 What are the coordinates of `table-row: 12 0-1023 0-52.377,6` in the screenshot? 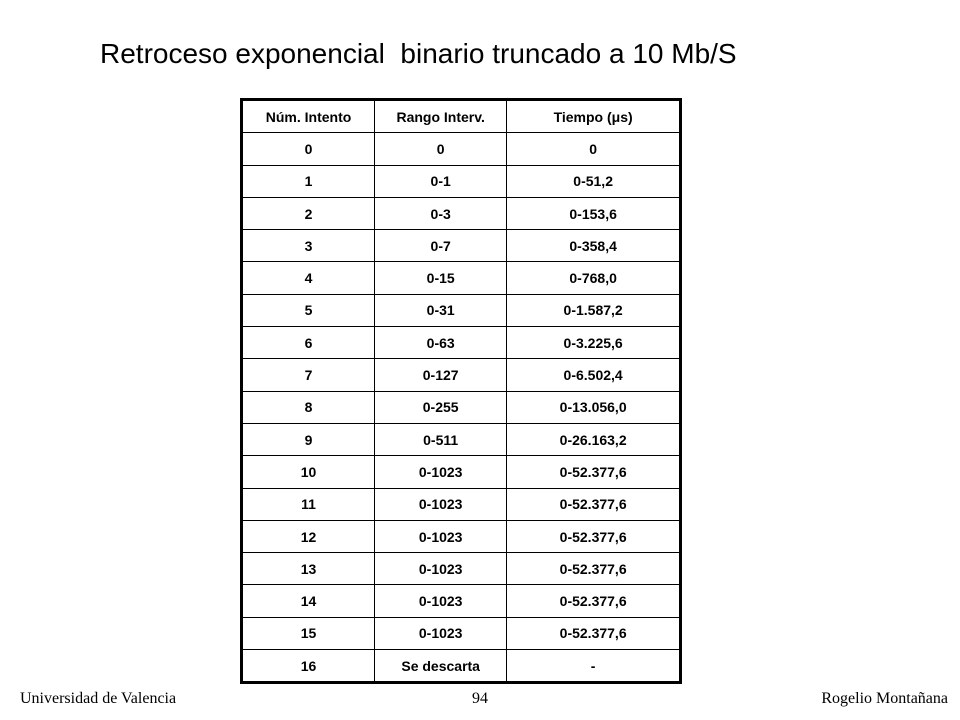 It's located at (460, 536).